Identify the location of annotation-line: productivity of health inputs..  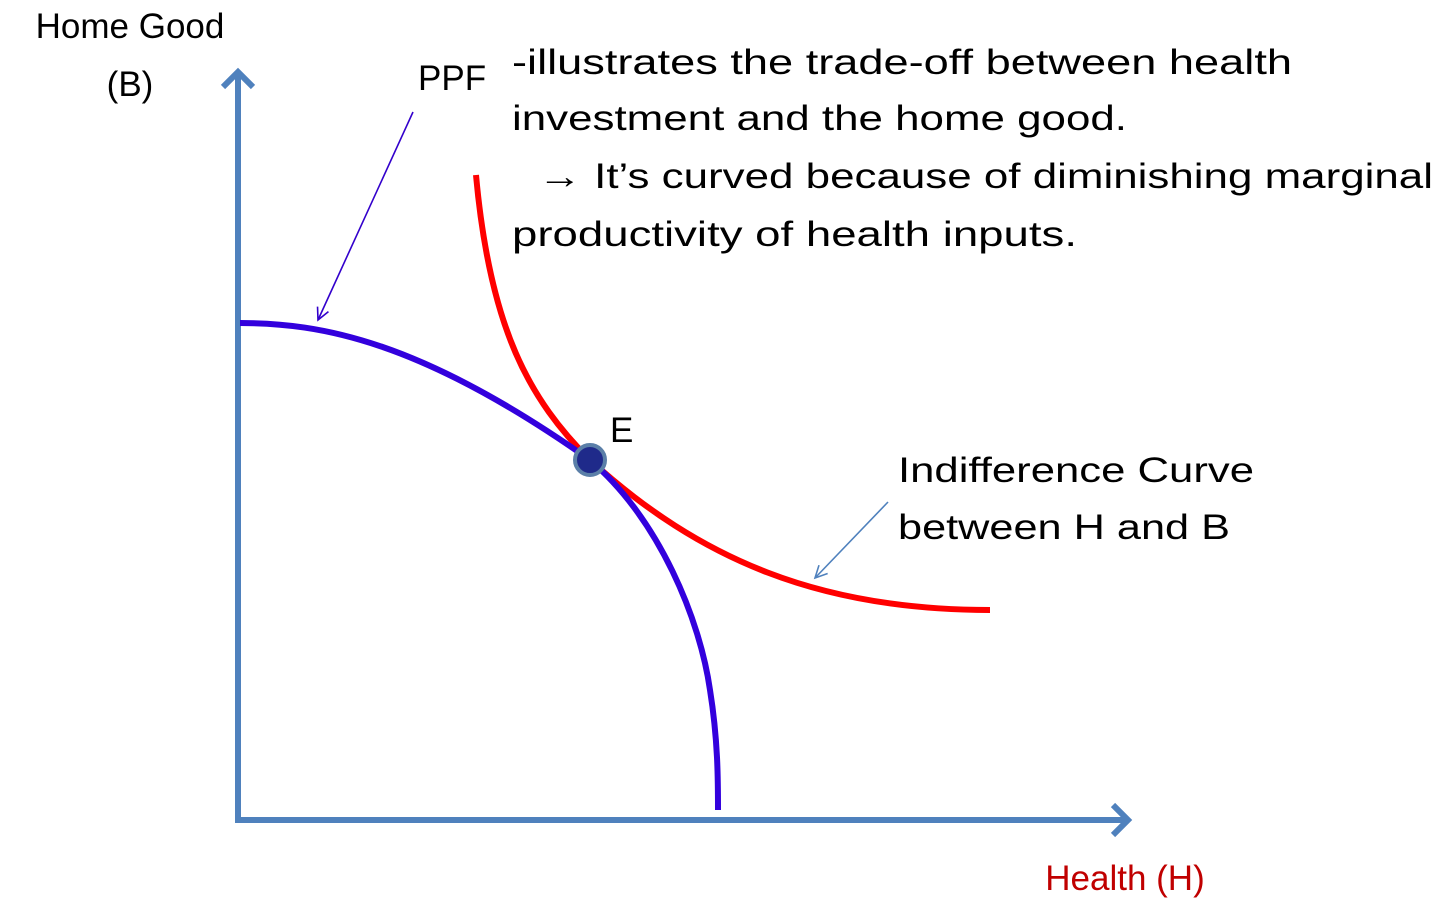
(794, 234).